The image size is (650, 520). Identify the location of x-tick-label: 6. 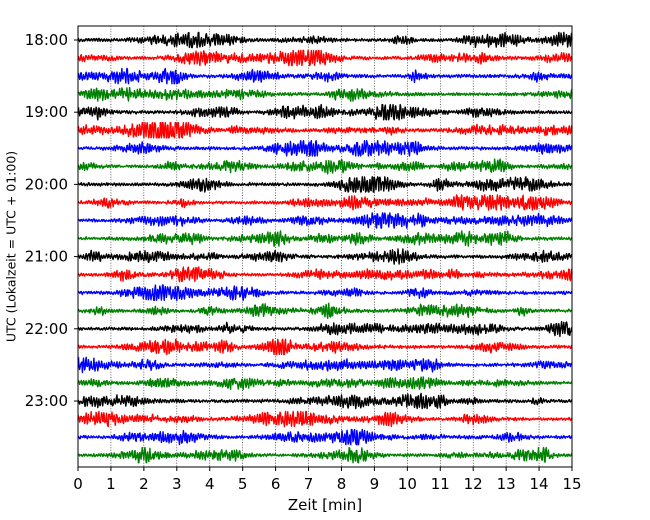
(276, 484).